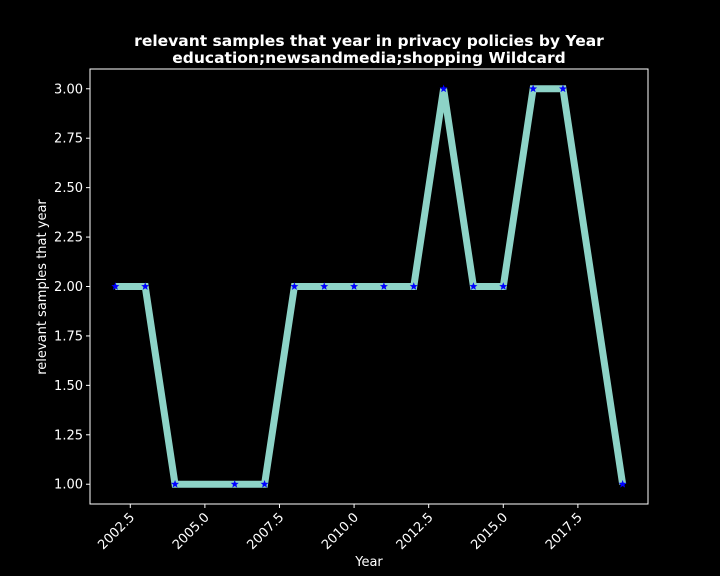 Image resolution: width=720 pixels, height=576 pixels. What do you see at coordinates (368, 562) in the screenshot?
I see `x-axis-label: Year` at bounding box center [368, 562].